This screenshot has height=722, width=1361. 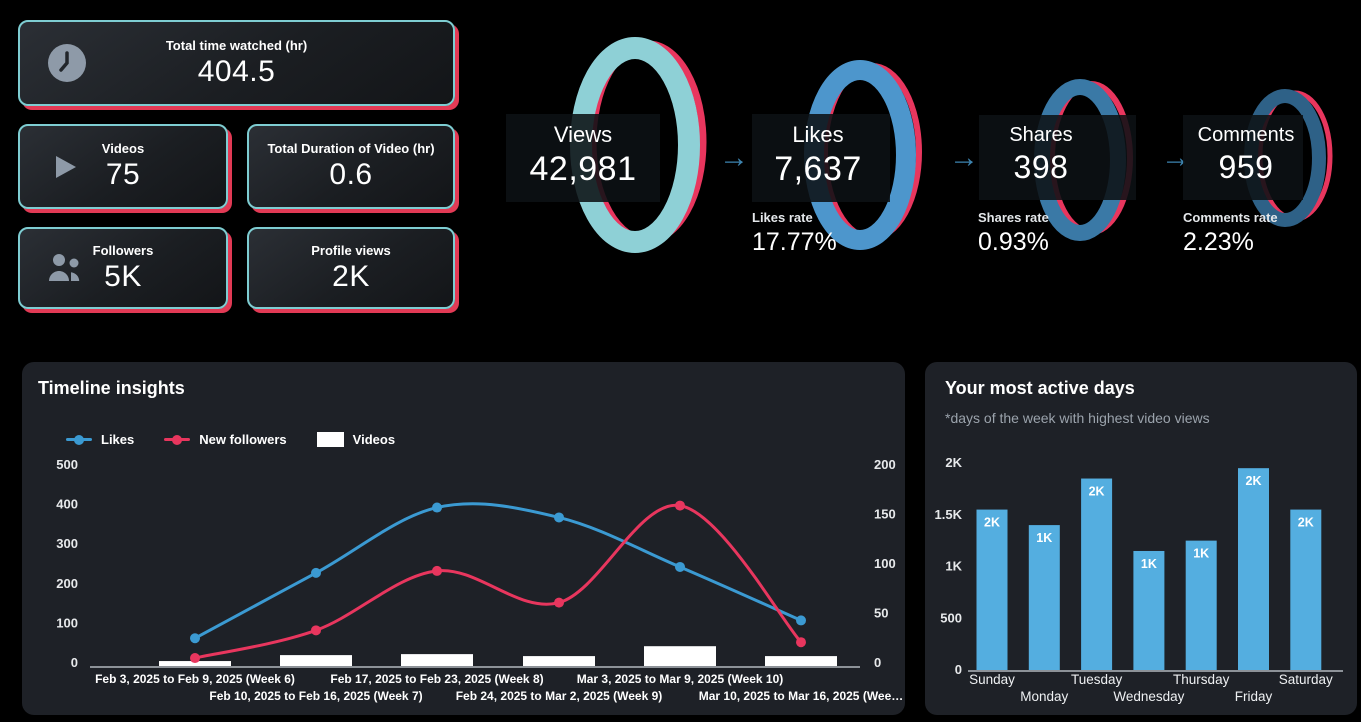 What do you see at coordinates (1041, 135) in the screenshot?
I see `funnel-step-label: Shares` at bounding box center [1041, 135].